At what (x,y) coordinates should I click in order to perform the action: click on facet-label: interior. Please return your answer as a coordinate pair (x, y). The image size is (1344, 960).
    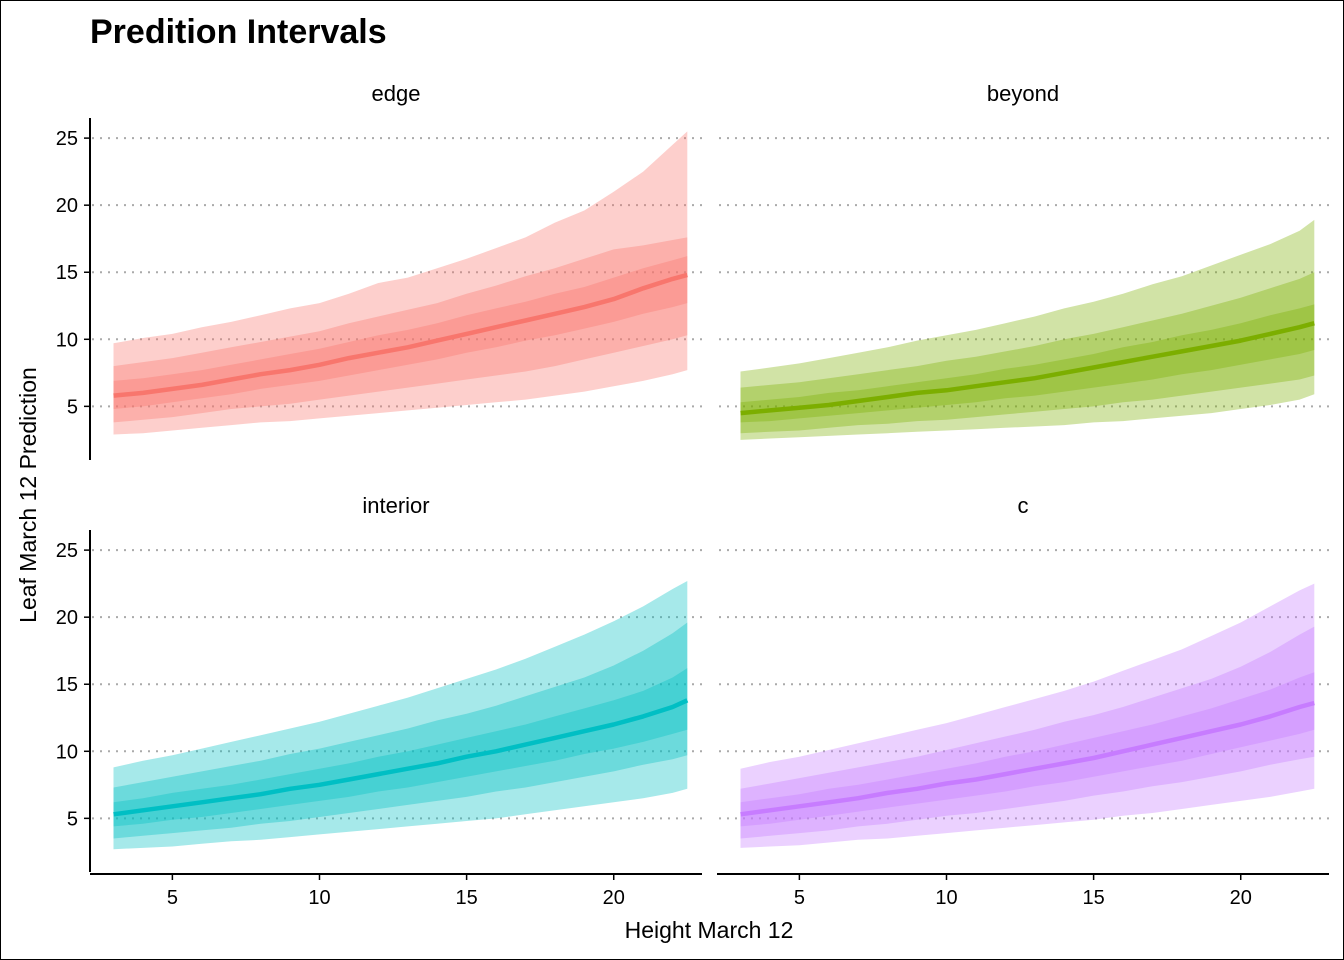
    Looking at the image, I should click on (395, 505).